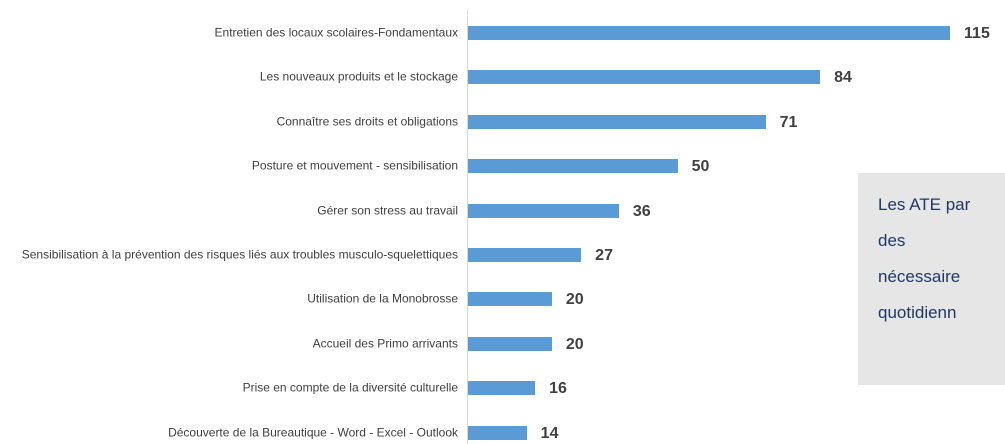  I want to click on annotation-line: des fo, so click(941, 240).